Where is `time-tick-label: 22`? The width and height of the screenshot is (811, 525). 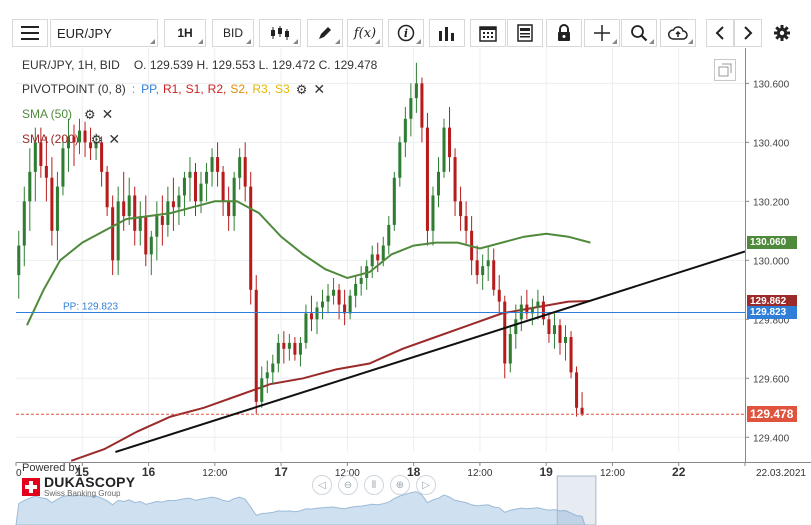
time-tick-label: 22 is located at coordinates (679, 472).